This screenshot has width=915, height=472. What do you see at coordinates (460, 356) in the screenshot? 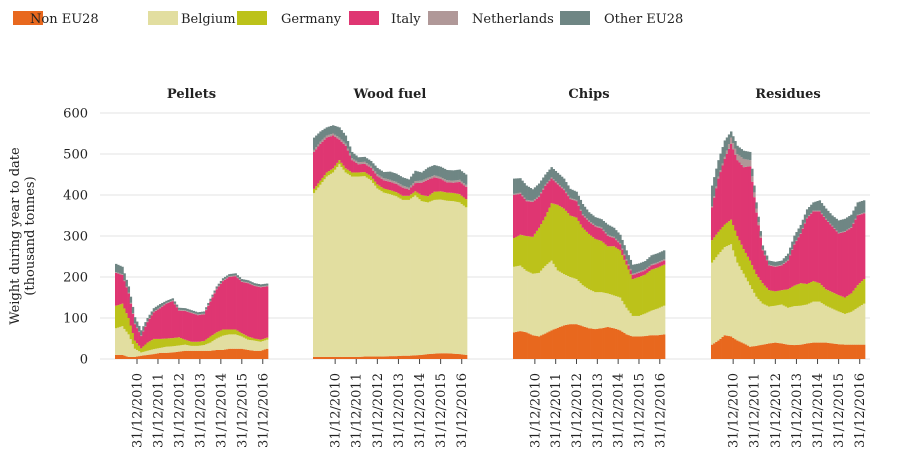
I see `bar-wood-fuel-69-non_eu28` at bounding box center [460, 356].